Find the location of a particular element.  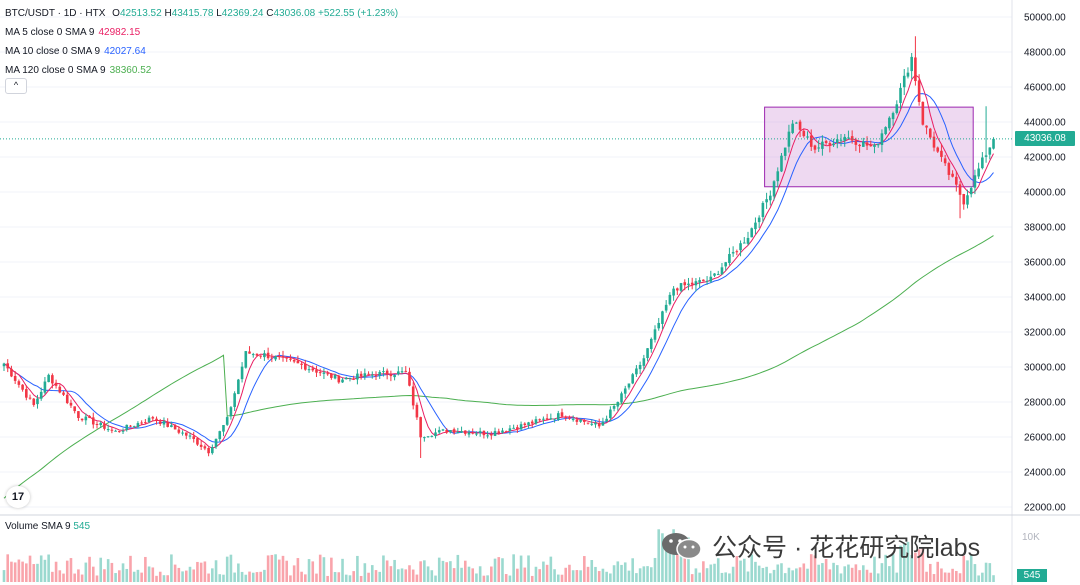

ma10-label: MA 10 close 0 SMA 9 is located at coordinates (53, 51).